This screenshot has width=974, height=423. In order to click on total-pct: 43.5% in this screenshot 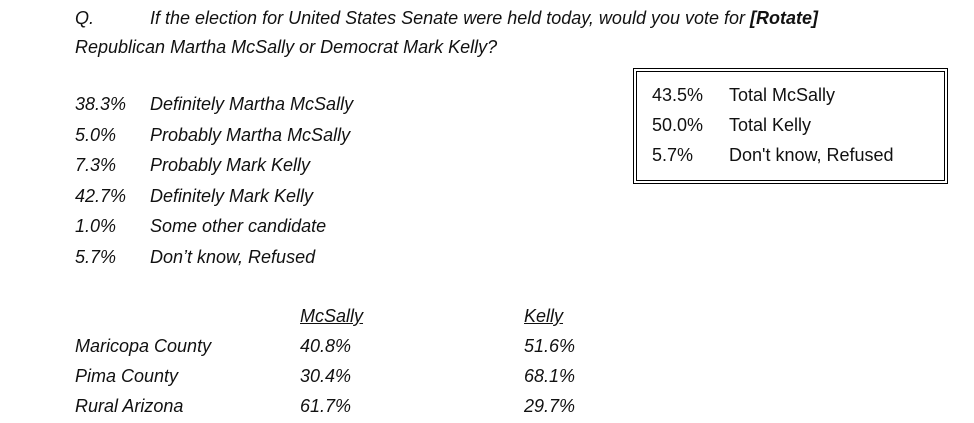, I will do `click(678, 95)`.